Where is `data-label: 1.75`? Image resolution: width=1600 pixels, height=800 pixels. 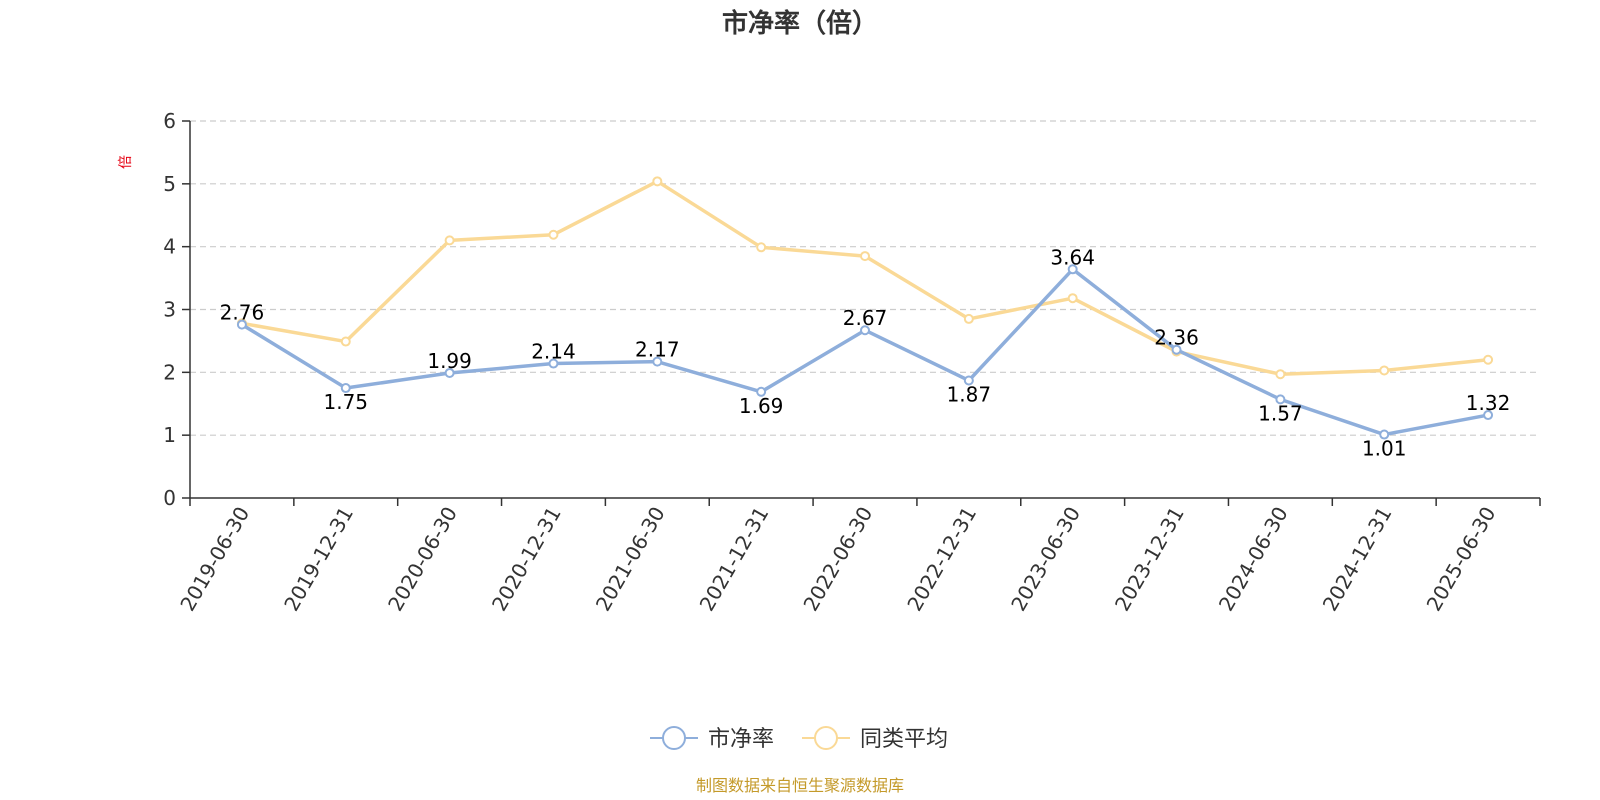
data-label: 1.75 is located at coordinates (346, 402).